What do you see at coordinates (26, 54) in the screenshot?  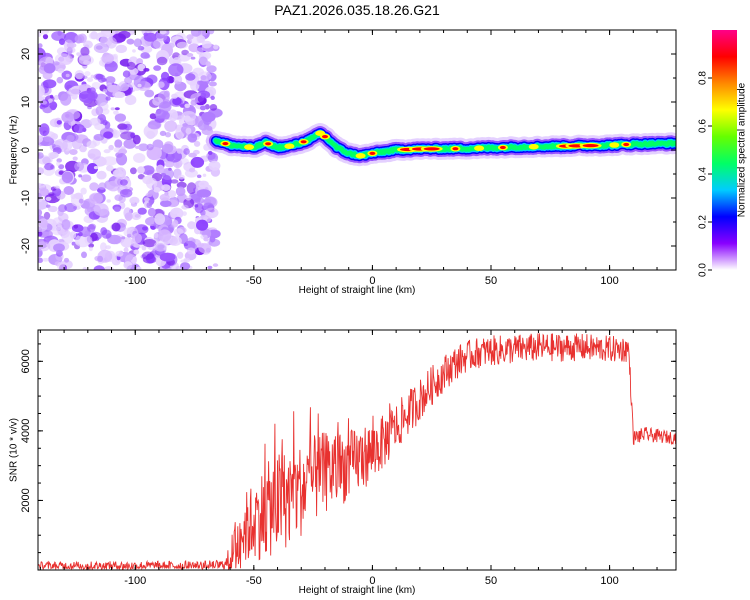 I see `spectrogram-ytick-label: 20` at bounding box center [26, 54].